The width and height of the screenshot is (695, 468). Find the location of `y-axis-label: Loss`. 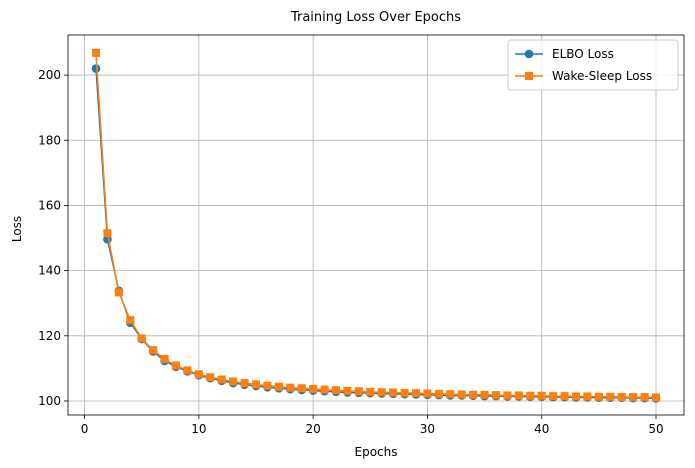

y-axis-label: Loss is located at coordinates (17, 229).